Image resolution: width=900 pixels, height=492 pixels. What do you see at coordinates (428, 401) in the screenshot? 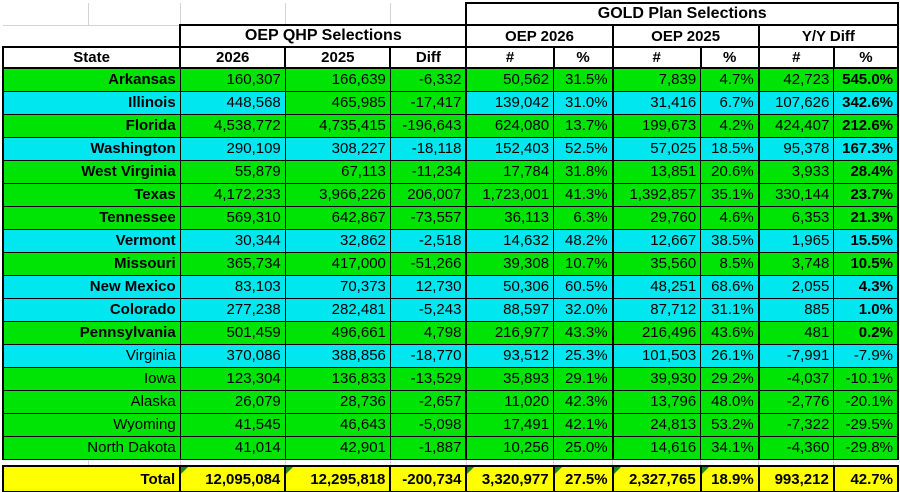
I see `cell-qhp-diff: -2,657` at bounding box center [428, 401].